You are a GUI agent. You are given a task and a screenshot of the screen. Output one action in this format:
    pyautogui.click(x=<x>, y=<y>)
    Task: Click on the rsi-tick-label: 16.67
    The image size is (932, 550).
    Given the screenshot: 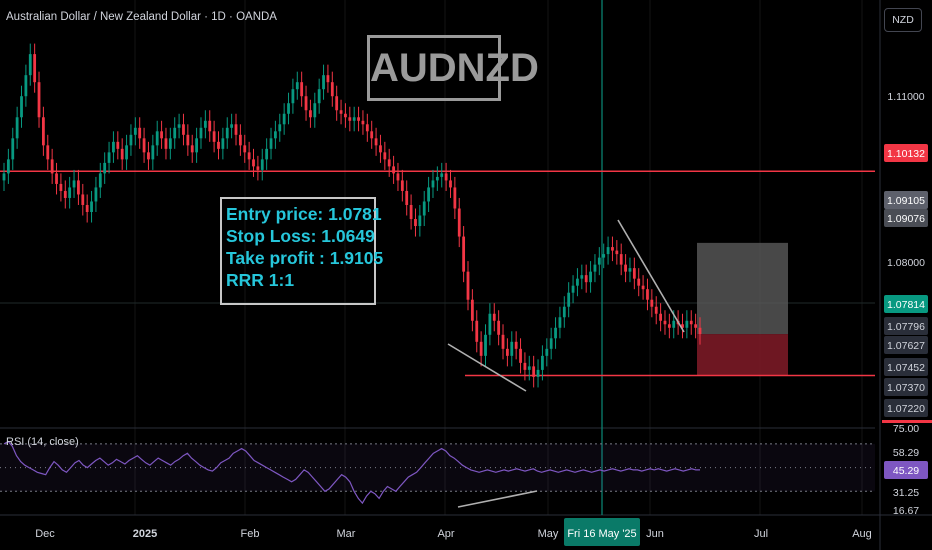 What is the action you would take?
    pyautogui.click(x=906, y=511)
    